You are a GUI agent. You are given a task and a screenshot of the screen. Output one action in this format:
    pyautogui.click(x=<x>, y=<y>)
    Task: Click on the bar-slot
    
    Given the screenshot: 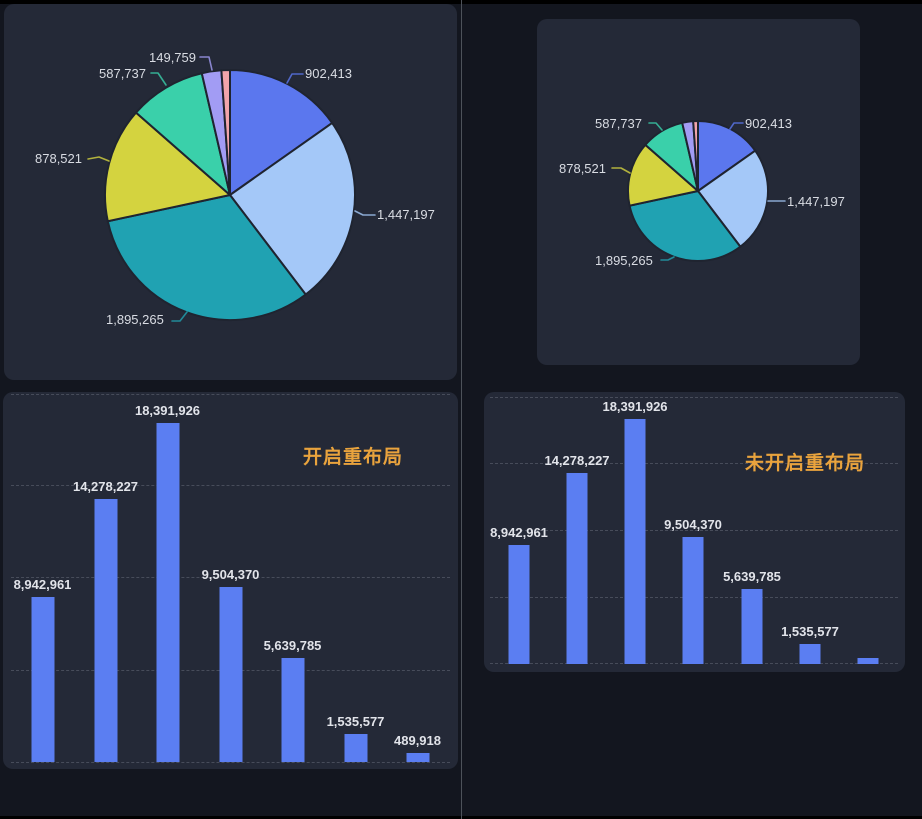 What is the action you would take?
    pyautogui.click(x=868, y=530)
    